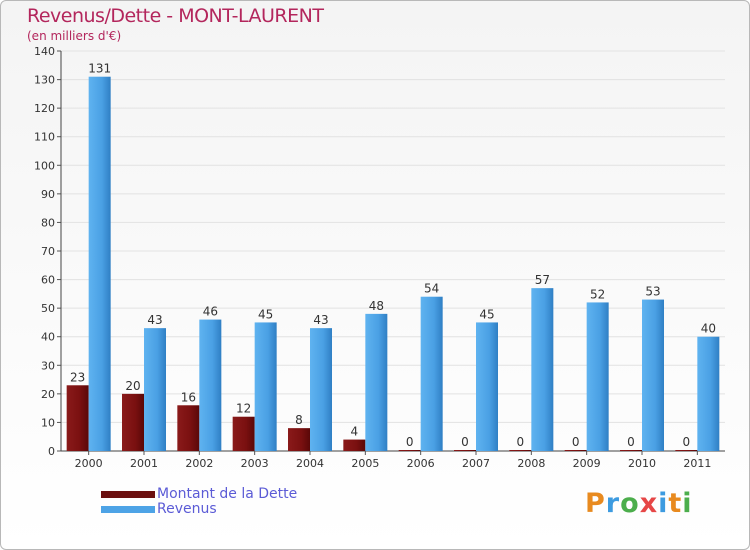 Image resolution: width=750 pixels, height=550 pixels. What do you see at coordinates (365, 463) in the screenshot?
I see `x-tick-label: 2005` at bounding box center [365, 463].